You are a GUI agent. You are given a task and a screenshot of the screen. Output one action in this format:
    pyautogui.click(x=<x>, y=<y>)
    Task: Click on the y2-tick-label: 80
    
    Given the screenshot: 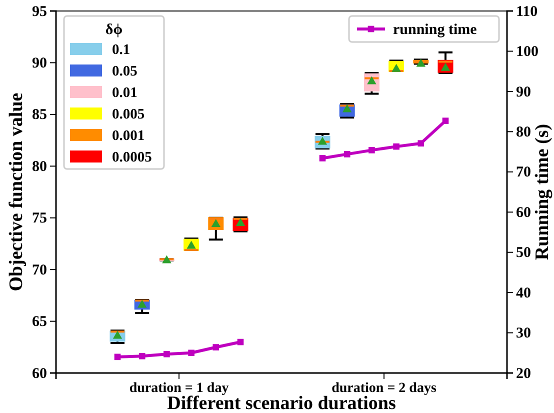 What is the action you would take?
    pyautogui.click(x=523, y=132)
    